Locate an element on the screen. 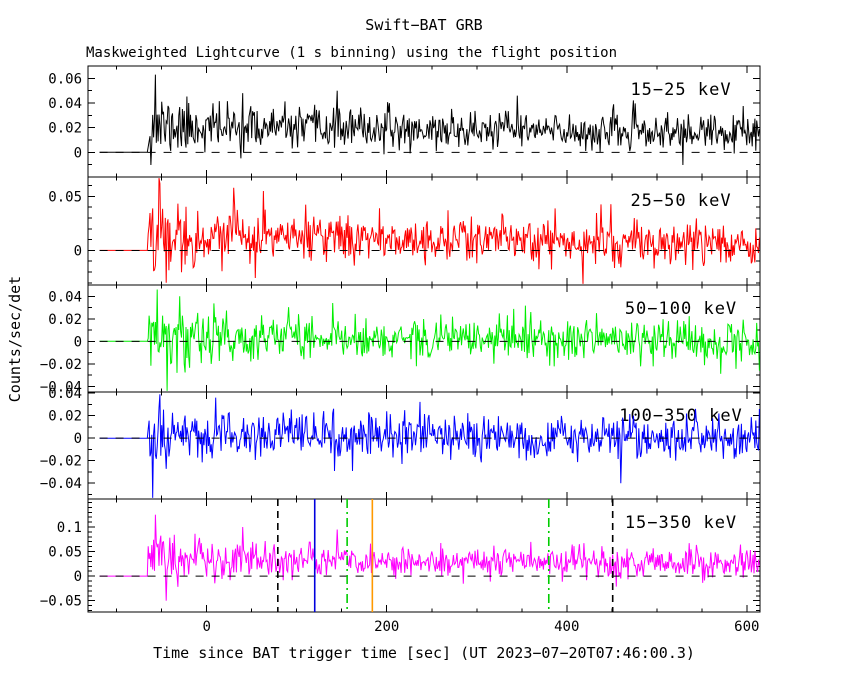 This screenshot has width=850, height=680. band-label: 100−350 keV is located at coordinates (681, 416).